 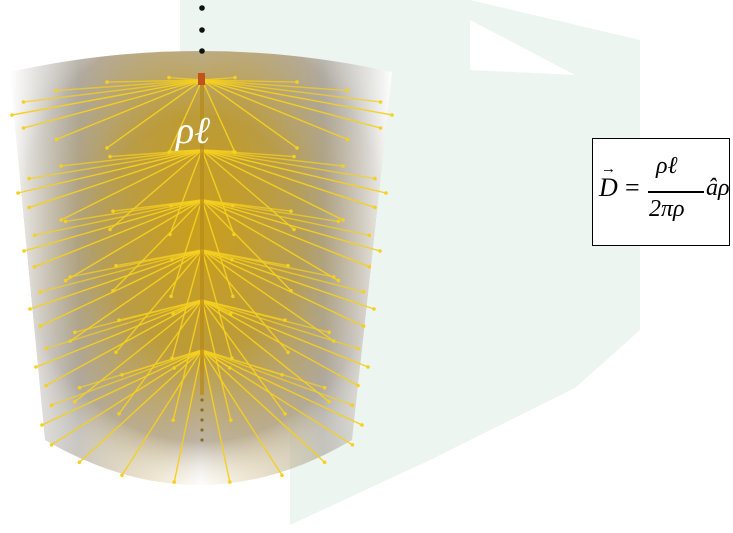 What do you see at coordinates (192, 131) in the screenshot?
I see `charge-density-label: ρℓ` at bounding box center [192, 131].